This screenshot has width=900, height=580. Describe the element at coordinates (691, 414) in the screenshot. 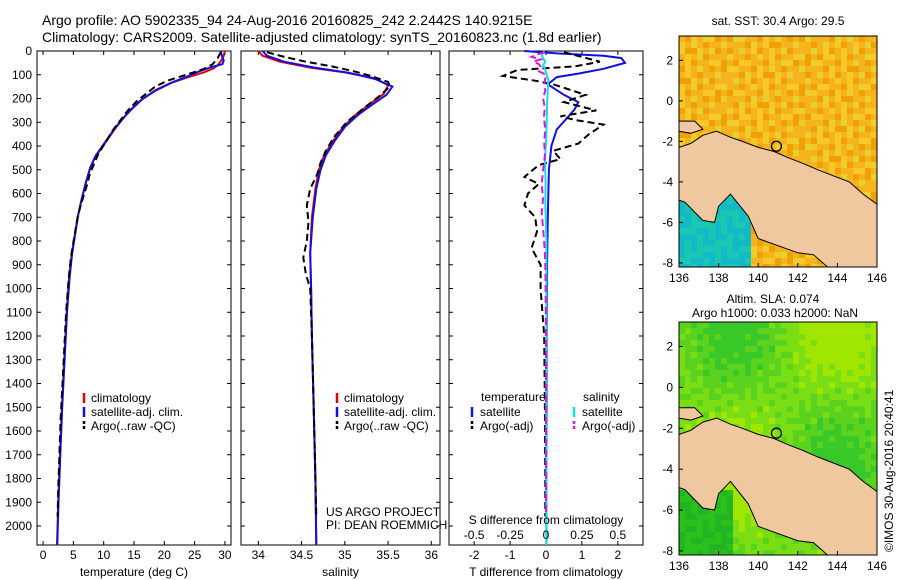

I see `island` at that location.